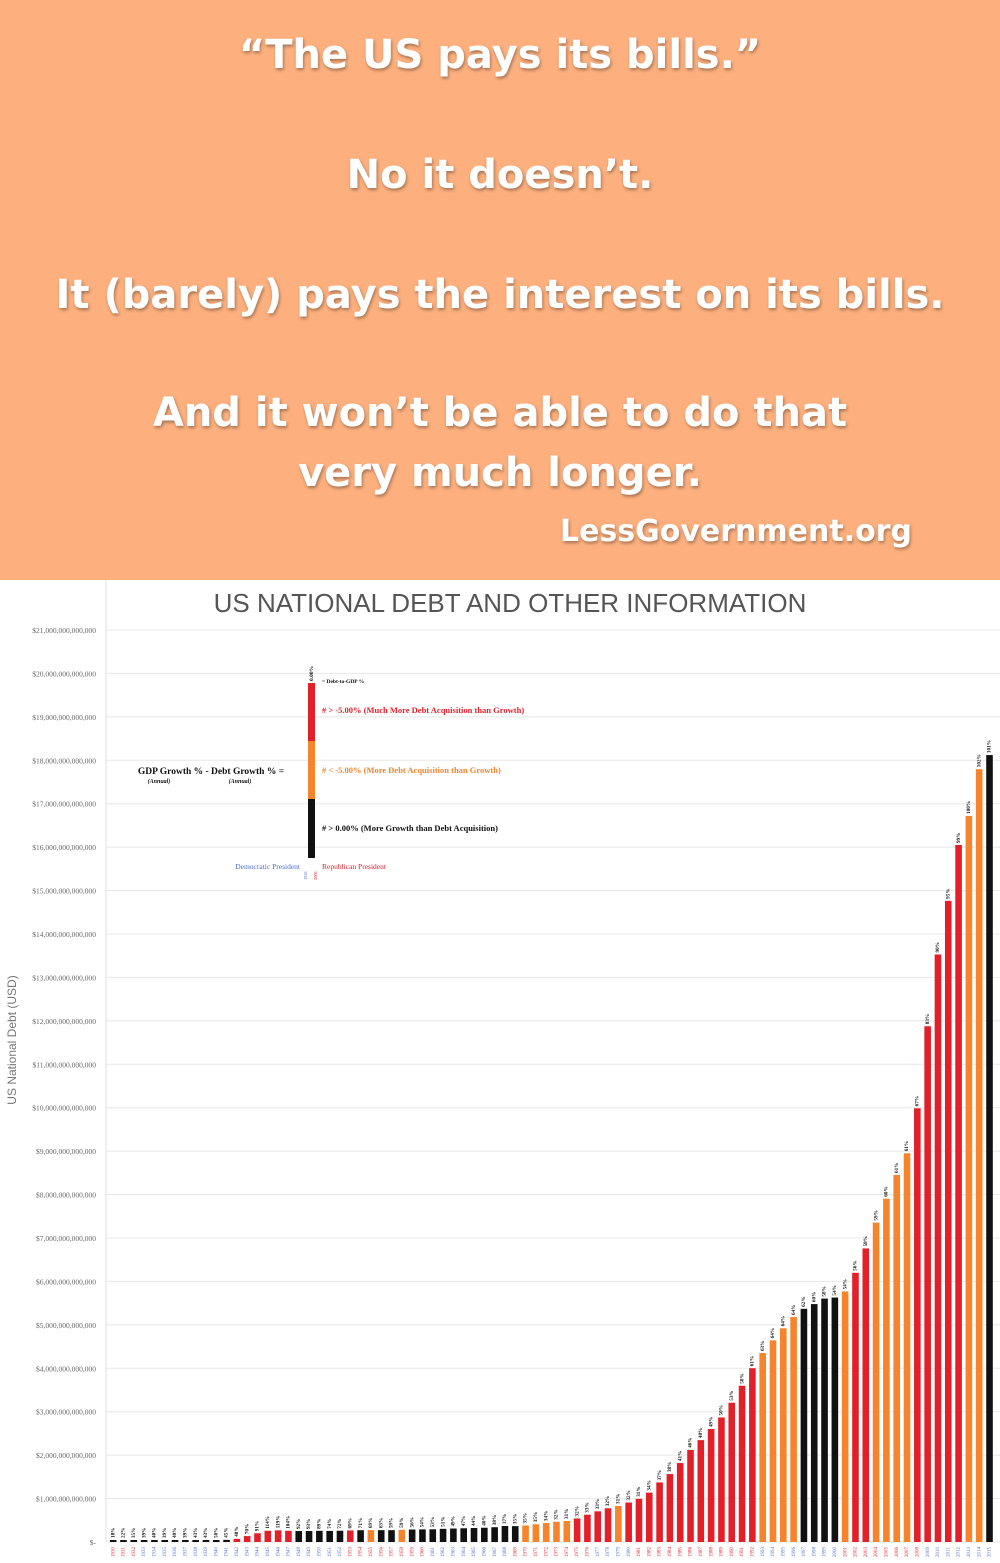 The height and width of the screenshot is (1563, 1000). I want to click on y-tick-label: $11,000,000,000,000, so click(65, 1064).